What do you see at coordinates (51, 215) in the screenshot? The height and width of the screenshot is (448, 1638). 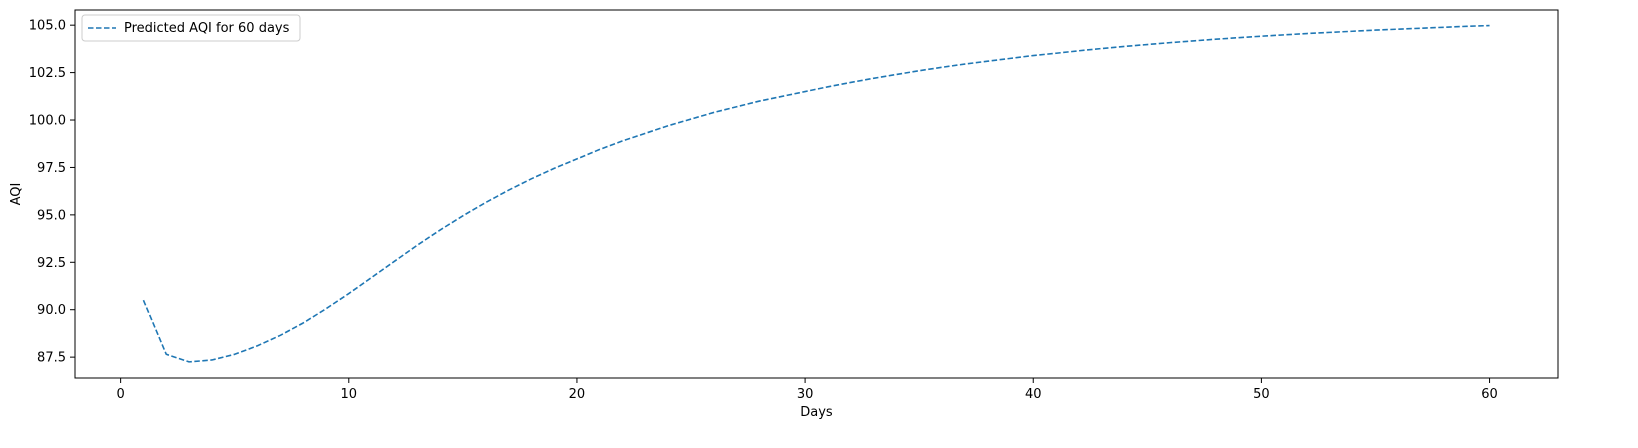 I see `y-tick-label: 95.0` at bounding box center [51, 215].